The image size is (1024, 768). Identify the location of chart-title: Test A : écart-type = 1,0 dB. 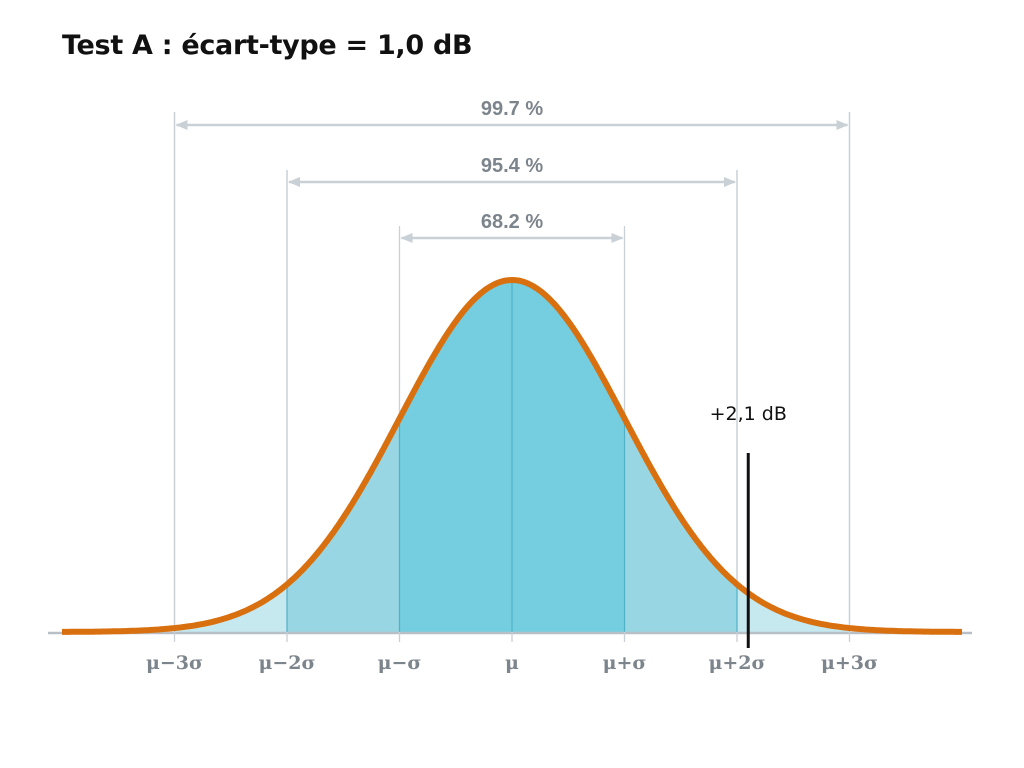
(267, 45).